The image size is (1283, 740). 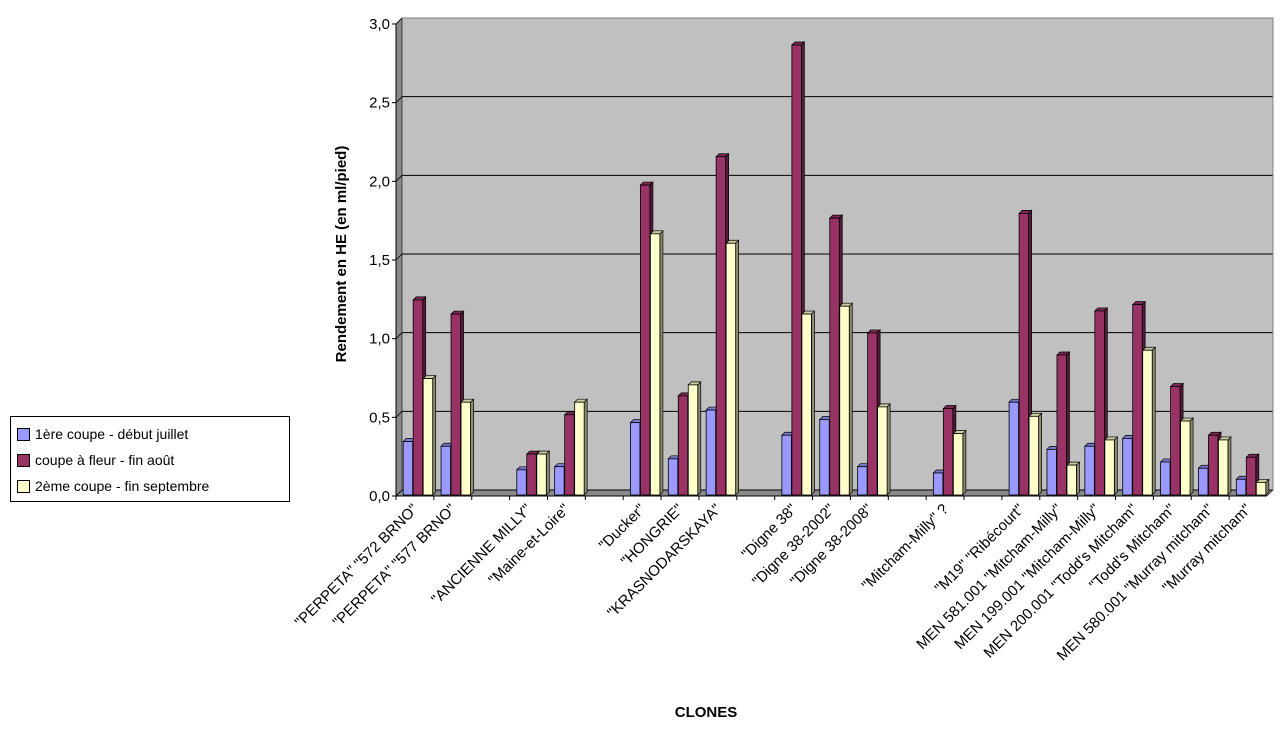 I want to click on y-axis-title: Rendement en HE (en ml/pied), so click(x=341, y=254).